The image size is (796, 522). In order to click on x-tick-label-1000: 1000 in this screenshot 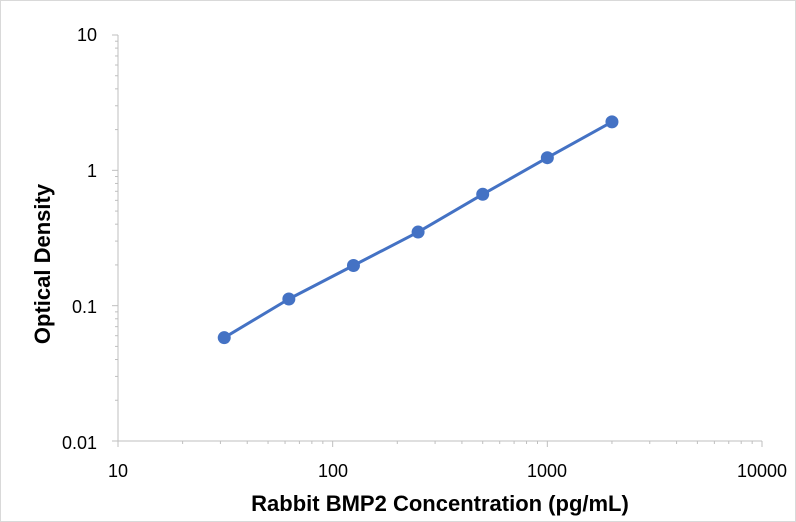, I will do `click(547, 471)`.